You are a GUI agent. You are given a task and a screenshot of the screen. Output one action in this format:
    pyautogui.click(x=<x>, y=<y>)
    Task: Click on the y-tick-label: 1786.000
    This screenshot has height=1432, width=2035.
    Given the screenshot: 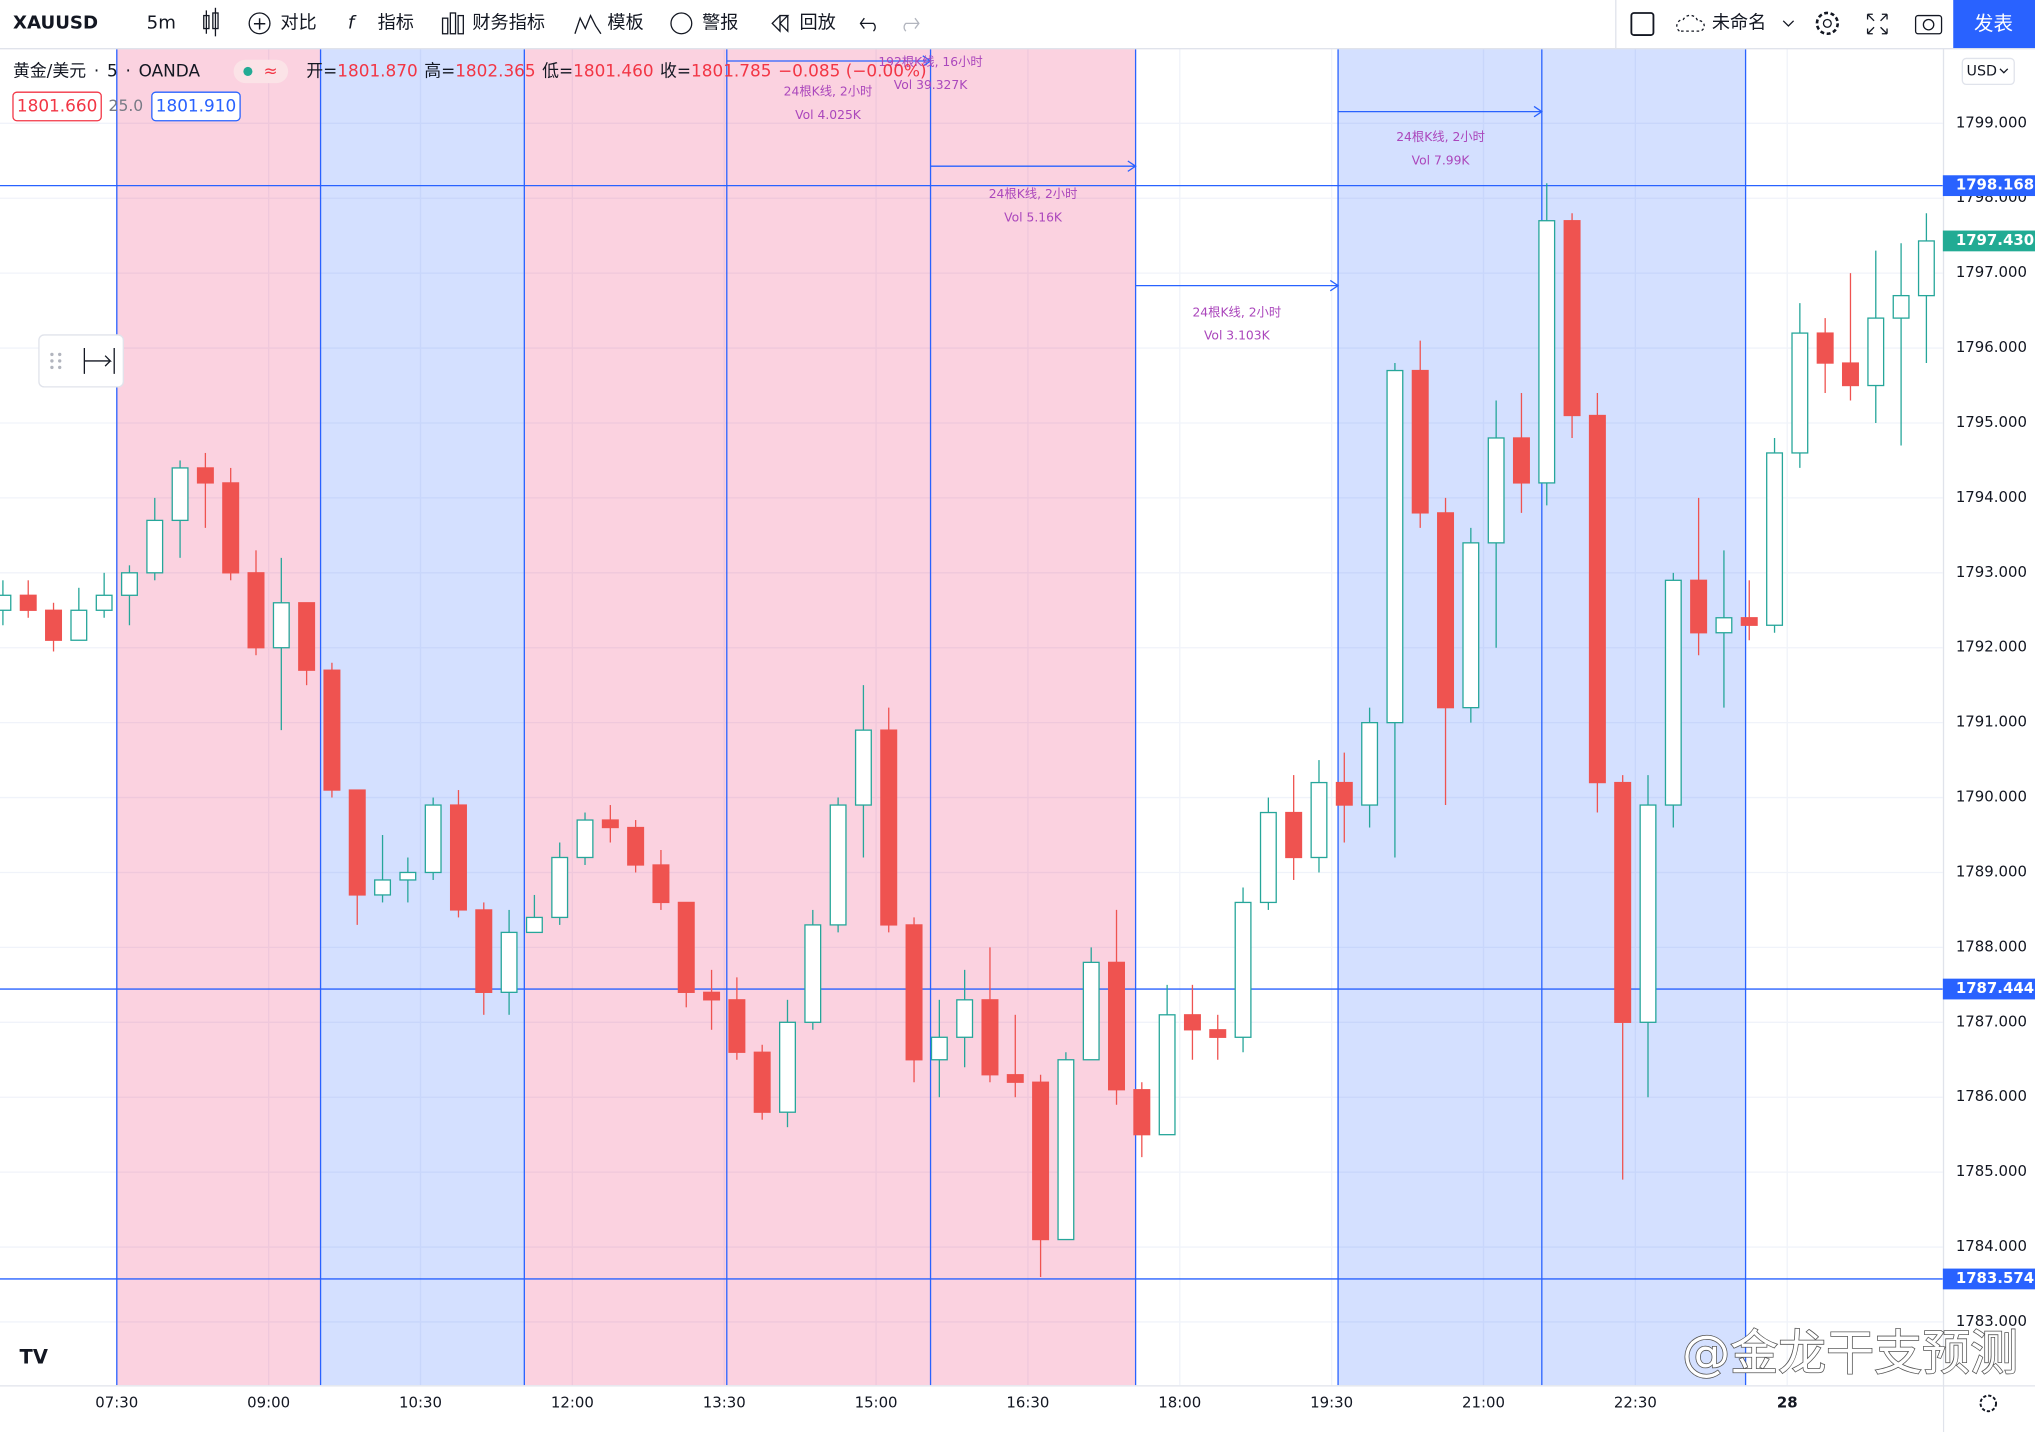 What is the action you would take?
    pyautogui.click(x=1991, y=1096)
    